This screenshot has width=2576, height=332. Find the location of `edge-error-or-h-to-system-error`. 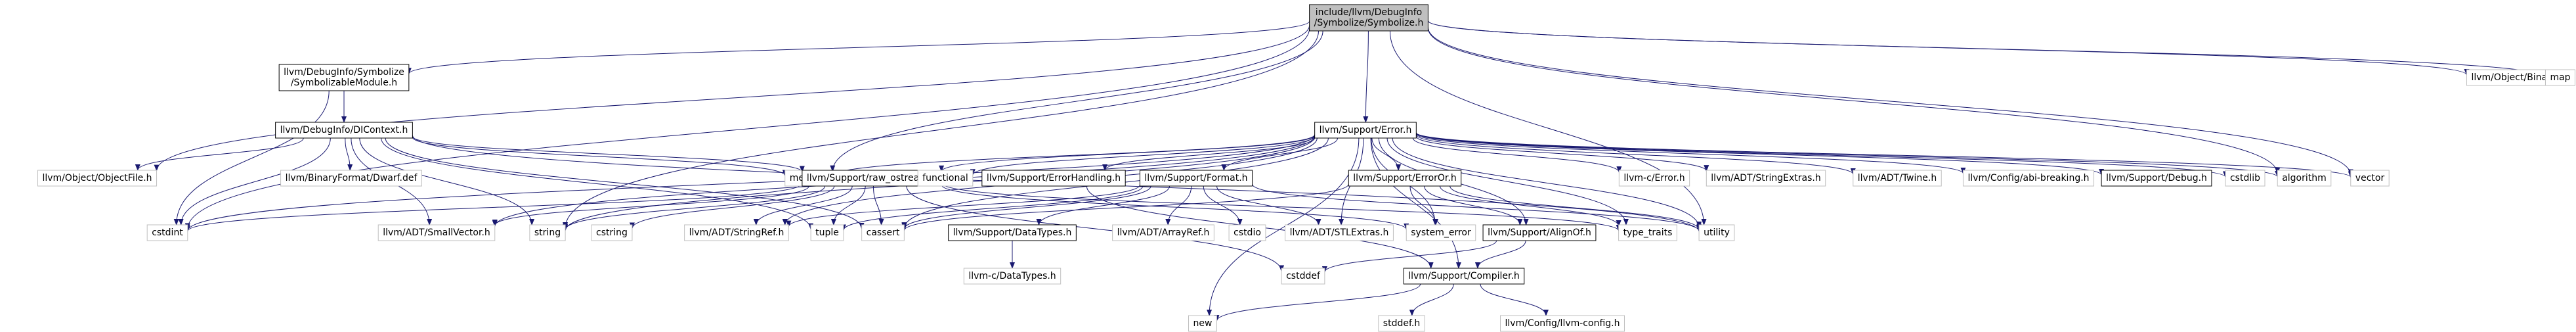

edge-error-or-h-to-system-error is located at coordinates (1424, 205).